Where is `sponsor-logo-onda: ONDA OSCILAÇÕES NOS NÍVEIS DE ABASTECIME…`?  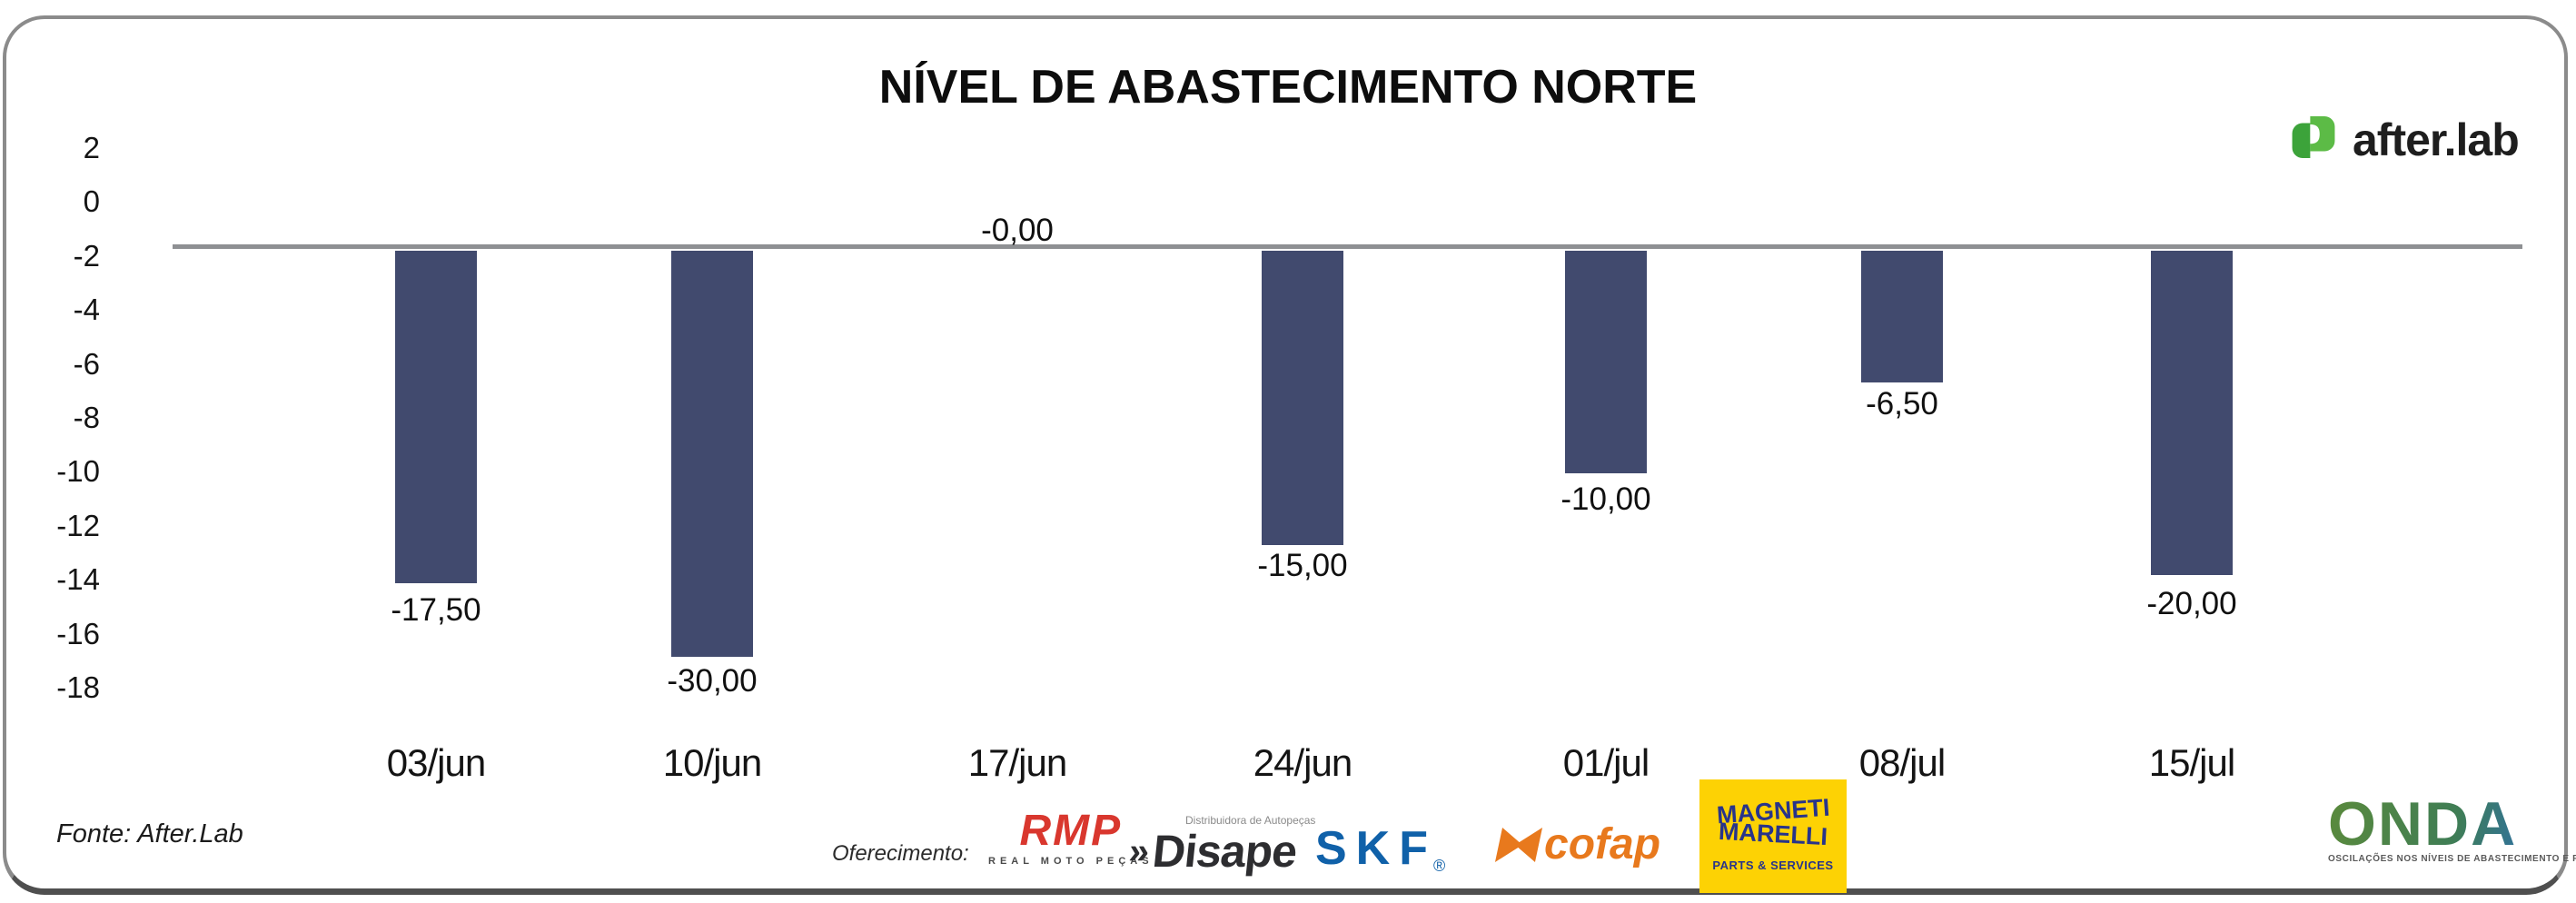 sponsor-logo-onda: ONDA OSCILAÇÕES NOS NÍVEIS DE ABASTECIME… is located at coordinates (2452, 828).